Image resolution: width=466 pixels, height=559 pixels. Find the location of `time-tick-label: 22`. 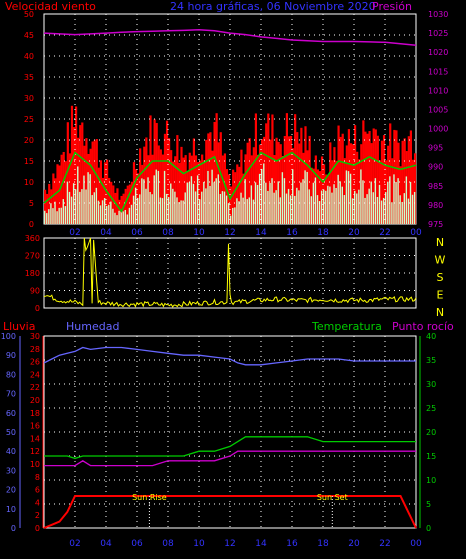

time-tick-label: 22 is located at coordinates (384, 544).